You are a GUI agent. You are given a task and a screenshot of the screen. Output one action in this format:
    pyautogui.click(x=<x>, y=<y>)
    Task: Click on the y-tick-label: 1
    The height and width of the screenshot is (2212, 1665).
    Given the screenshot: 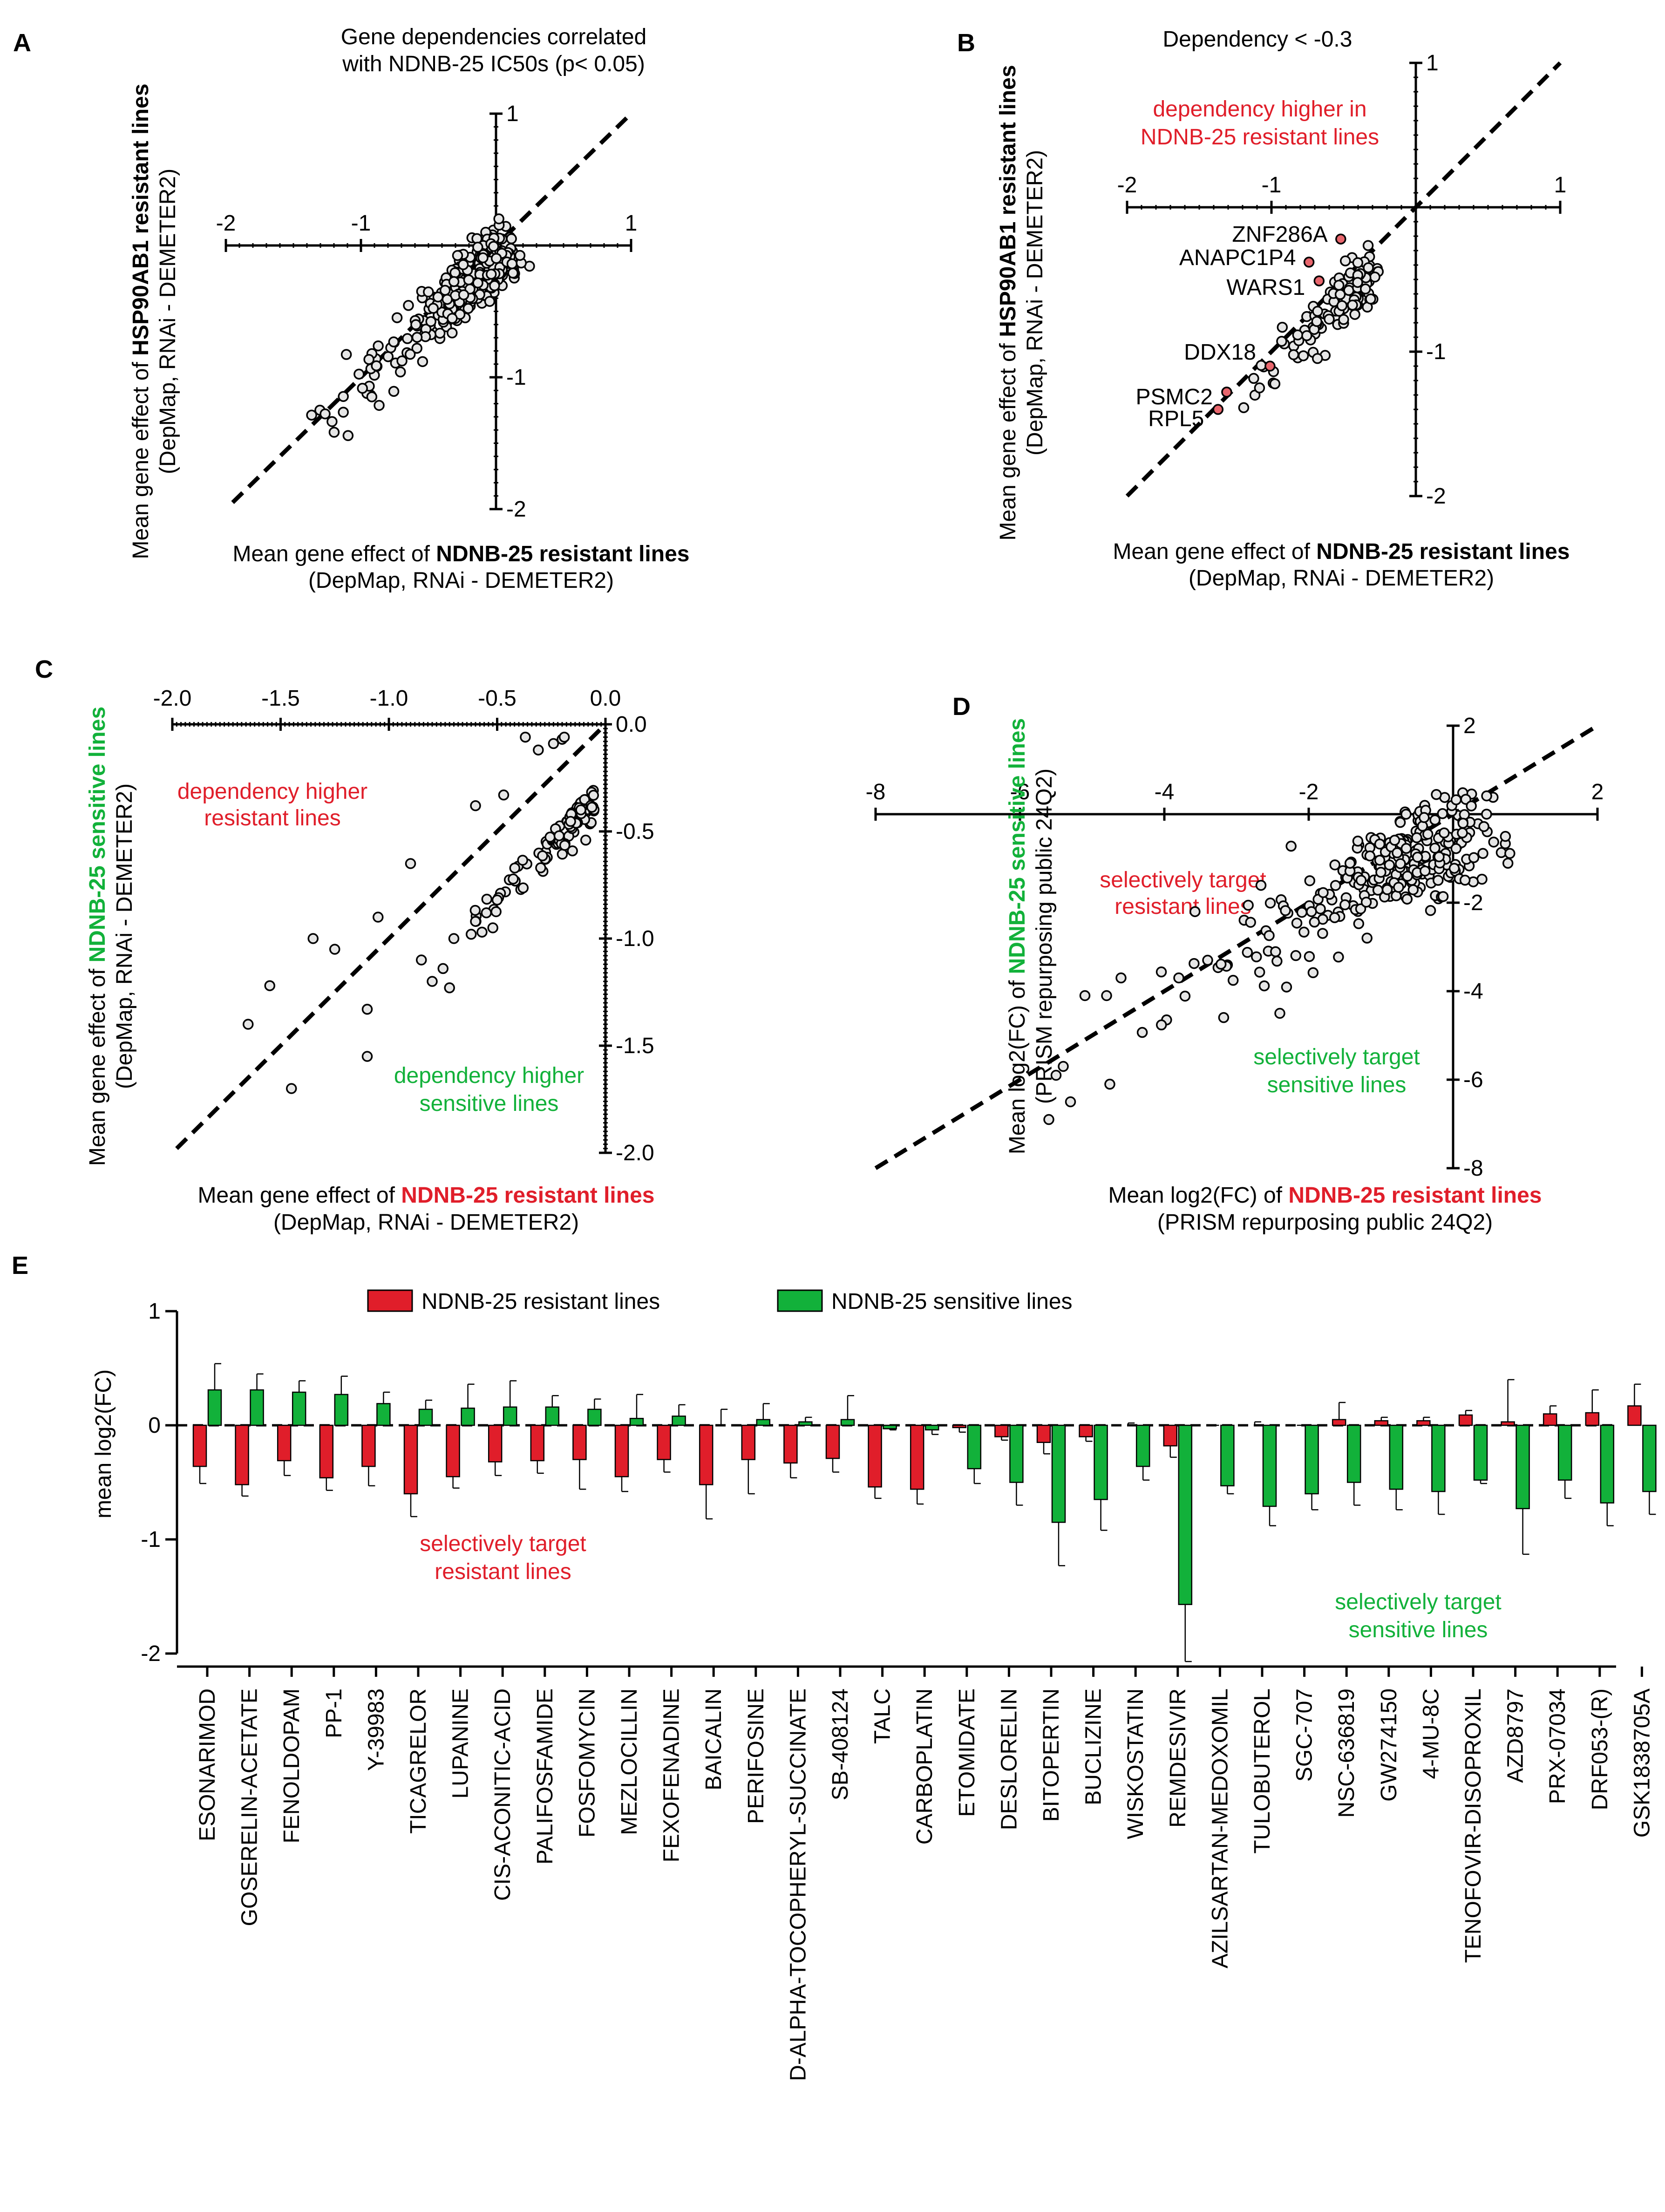 What is the action you would take?
    pyautogui.click(x=154, y=1312)
    